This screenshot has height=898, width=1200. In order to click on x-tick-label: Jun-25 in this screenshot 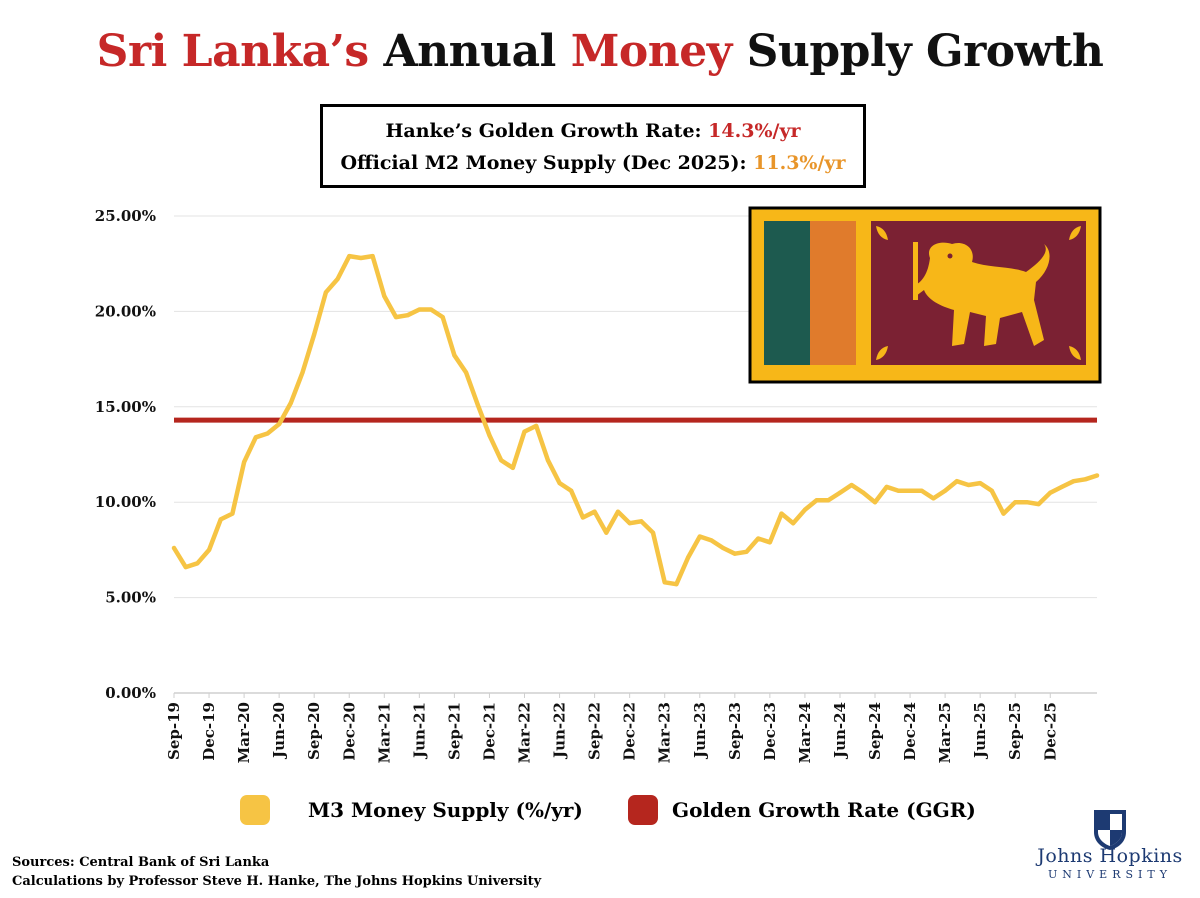, I will do `click(980, 731)`.